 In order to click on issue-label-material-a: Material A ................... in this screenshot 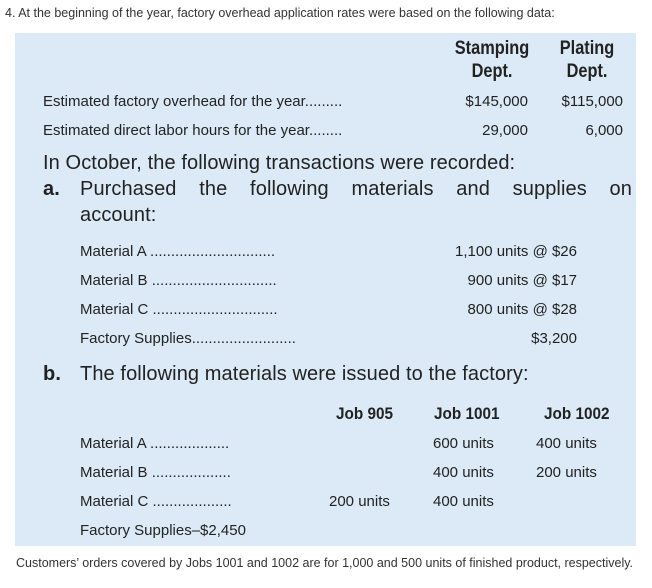, I will do `click(155, 443)`.